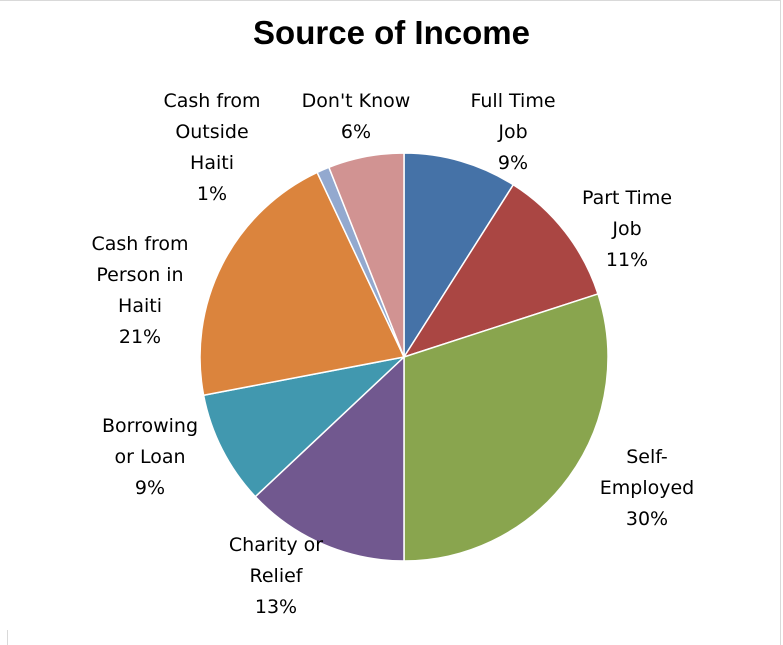 This screenshot has height=645, width=783. I want to click on slice-label: Borrowing or Loan 9%, so click(150, 457).